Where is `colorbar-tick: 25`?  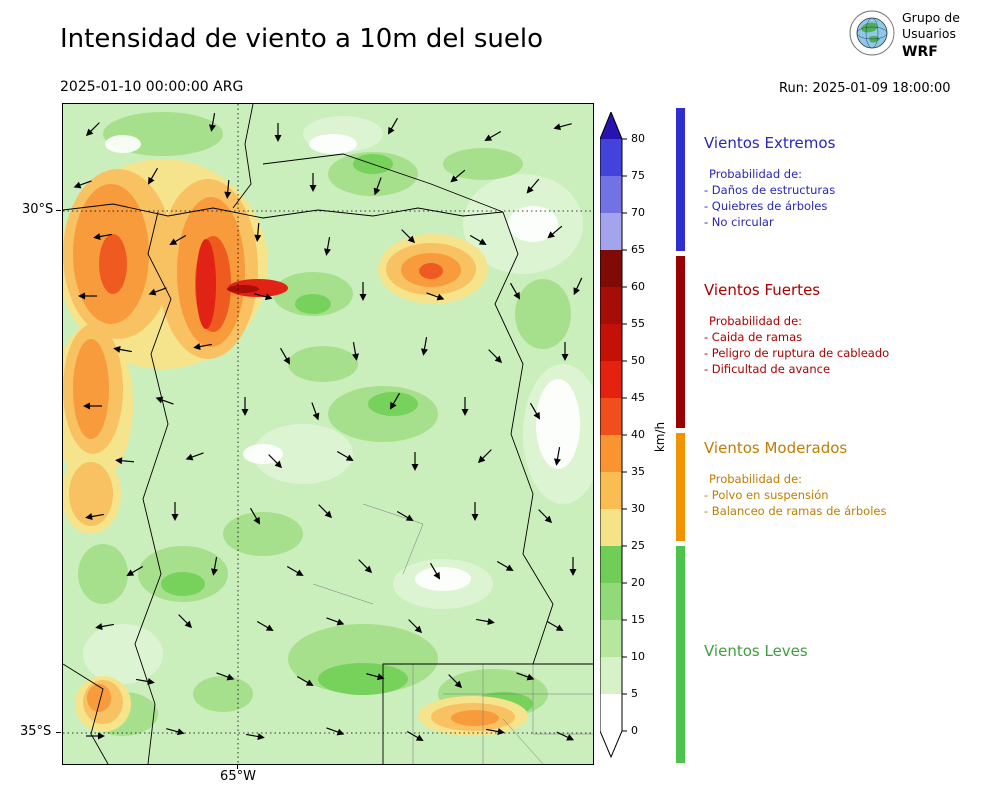
colorbar-tick: 25 is located at coordinates (638, 545).